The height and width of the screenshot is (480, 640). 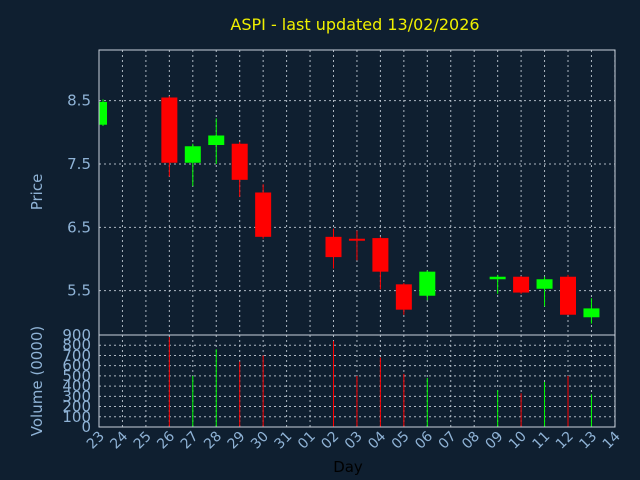 What do you see at coordinates (190, 441) in the screenshot?
I see `x-tick-label: 27` at bounding box center [190, 441].